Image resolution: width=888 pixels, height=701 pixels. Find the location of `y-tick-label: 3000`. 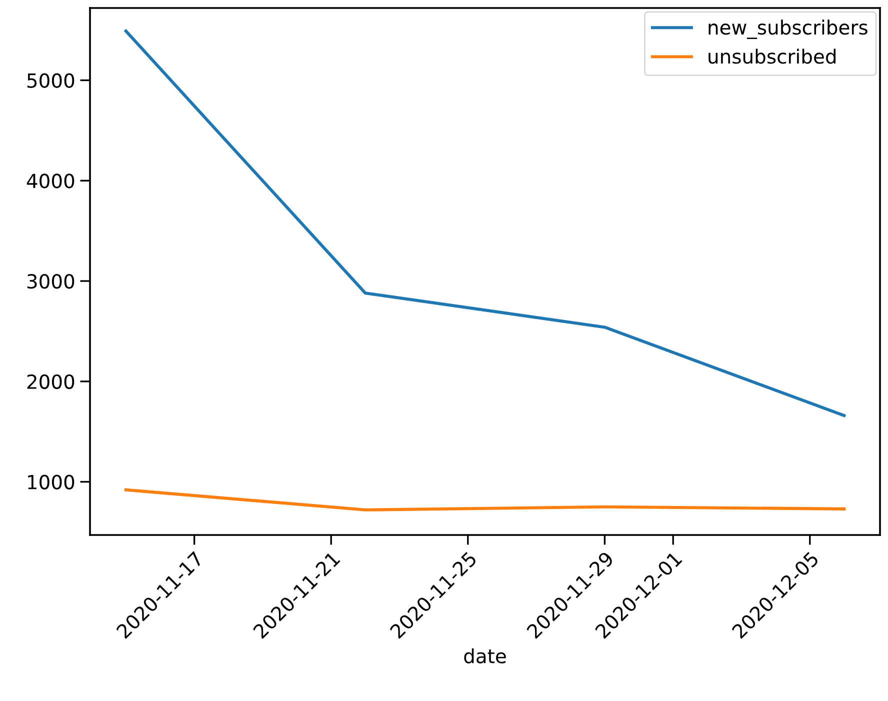

y-tick-label: 3000 is located at coordinates (50, 281).